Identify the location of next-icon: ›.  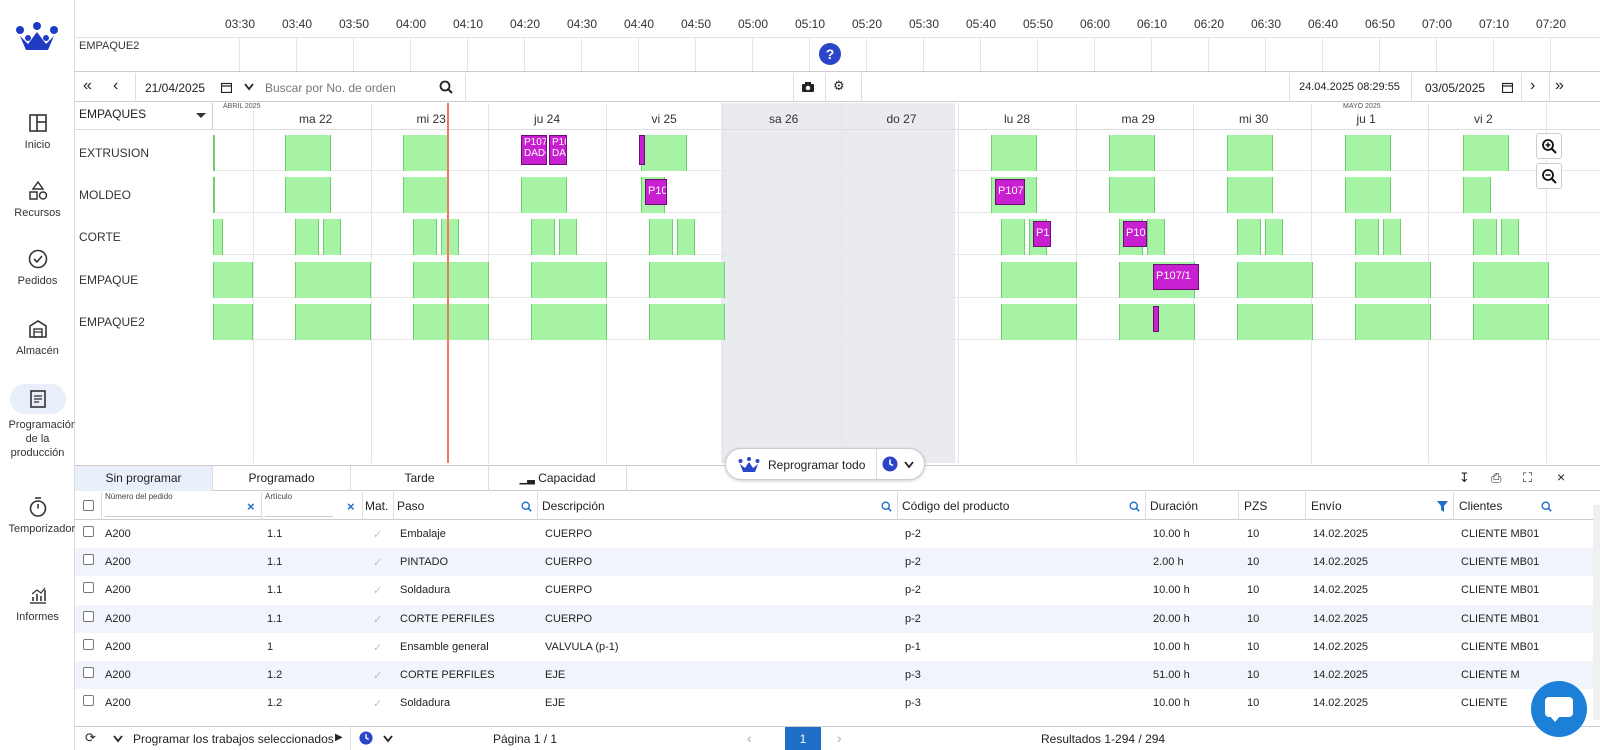
(1533, 85).